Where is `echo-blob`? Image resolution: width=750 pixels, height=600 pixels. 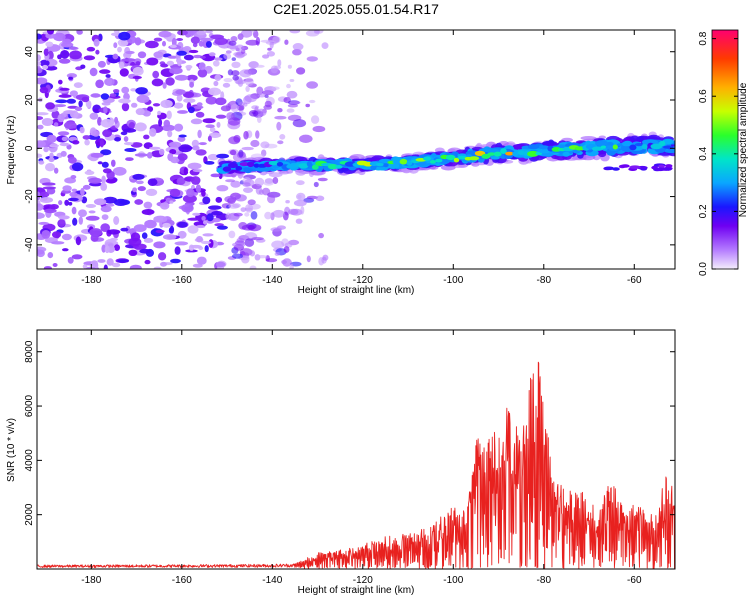
echo-blob is located at coordinates (669, 166).